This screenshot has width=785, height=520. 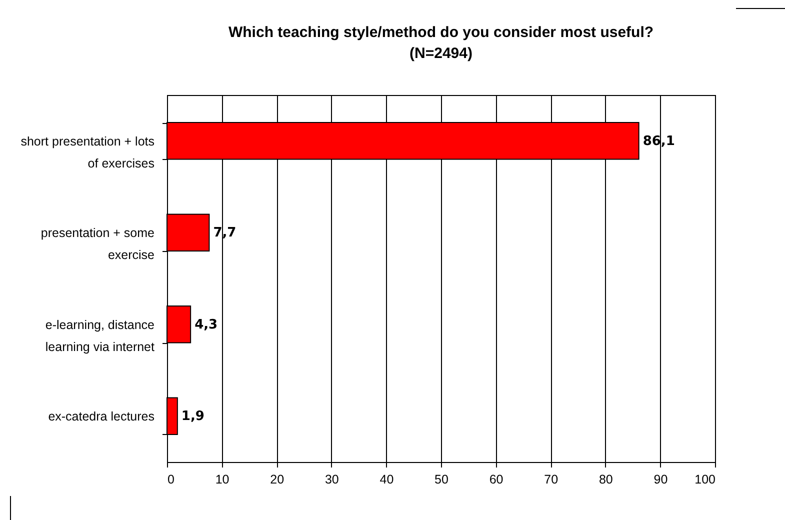 What do you see at coordinates (705, 479) in the screenshot?
I see `x-tick-label: 100` at bounding box center [705, 479].